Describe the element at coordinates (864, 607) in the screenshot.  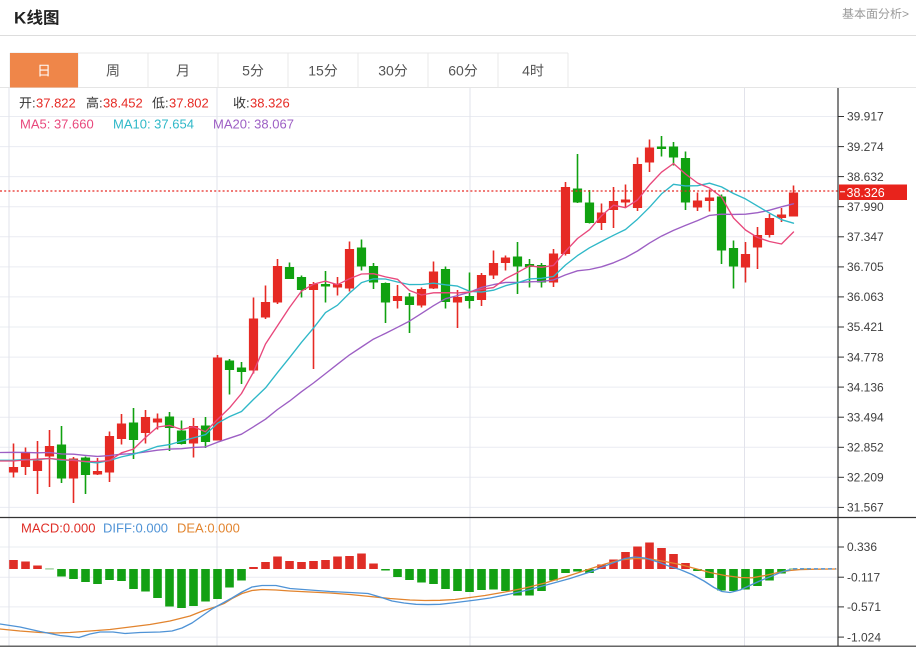
I see `svg-text: -0.571` at that location.